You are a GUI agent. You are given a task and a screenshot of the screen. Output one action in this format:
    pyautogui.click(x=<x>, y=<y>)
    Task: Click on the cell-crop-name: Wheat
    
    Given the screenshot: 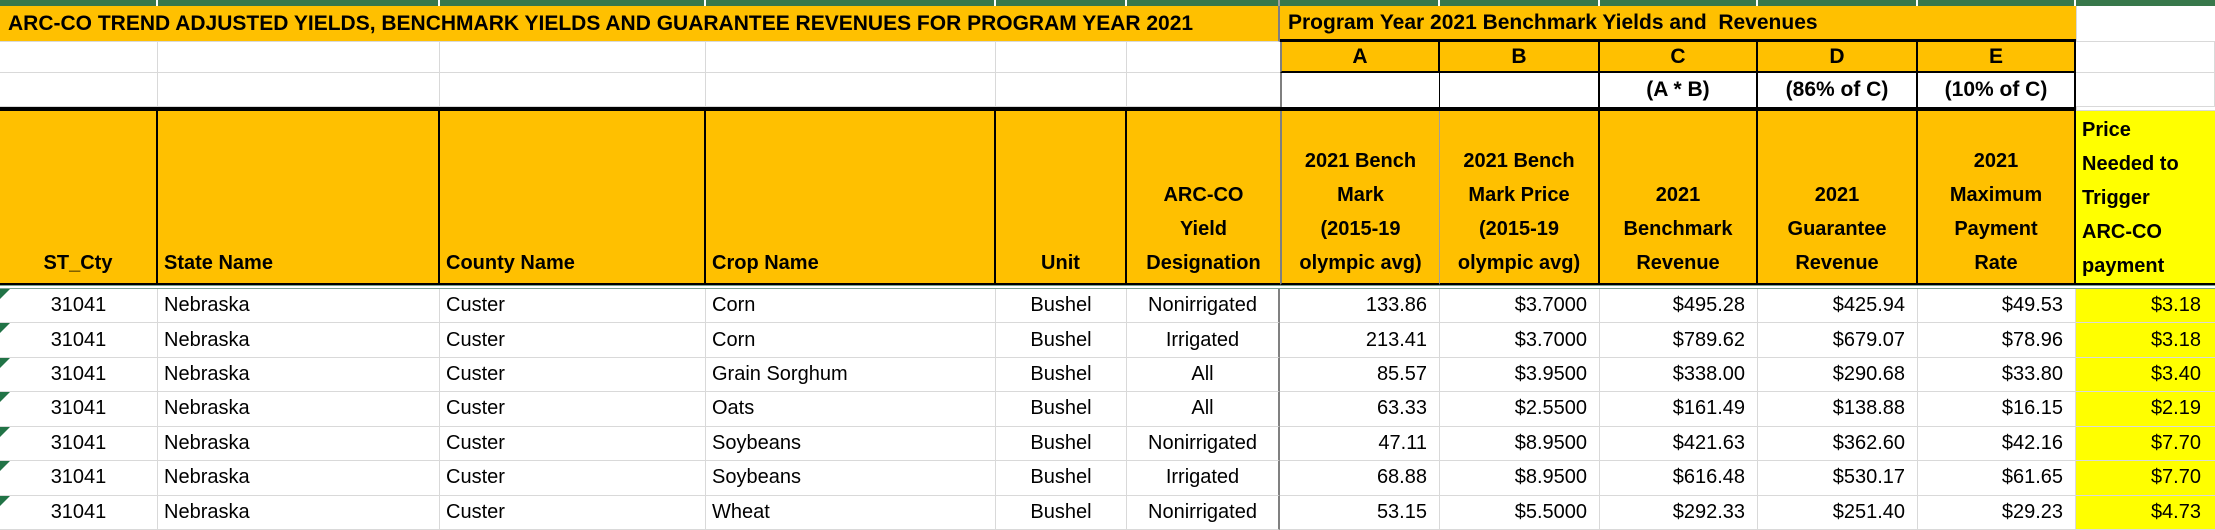 What is the action you would take?
    pyautogui.click(x=851, y=512)
    